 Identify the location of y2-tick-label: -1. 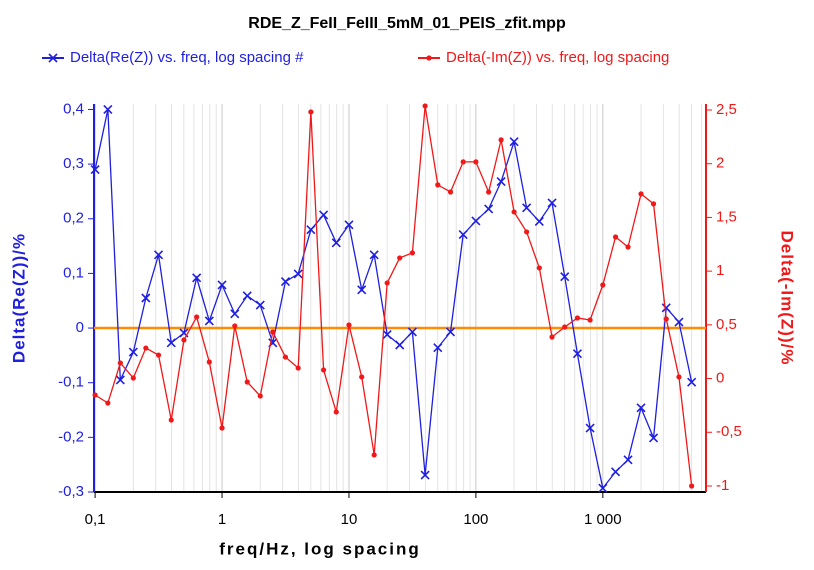
(722, 485).